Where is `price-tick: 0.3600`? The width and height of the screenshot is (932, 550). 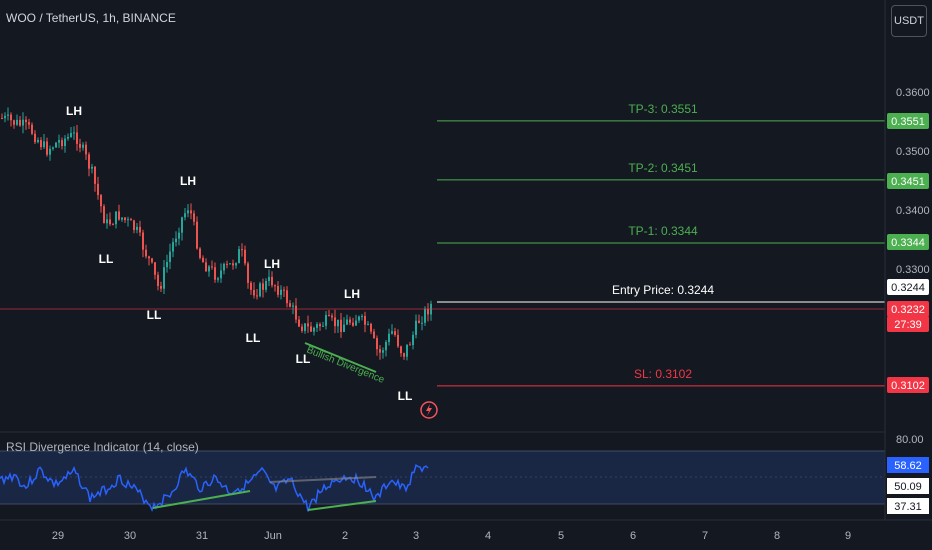
price-tick: 0.3600 is located at coordinates (913, 93).